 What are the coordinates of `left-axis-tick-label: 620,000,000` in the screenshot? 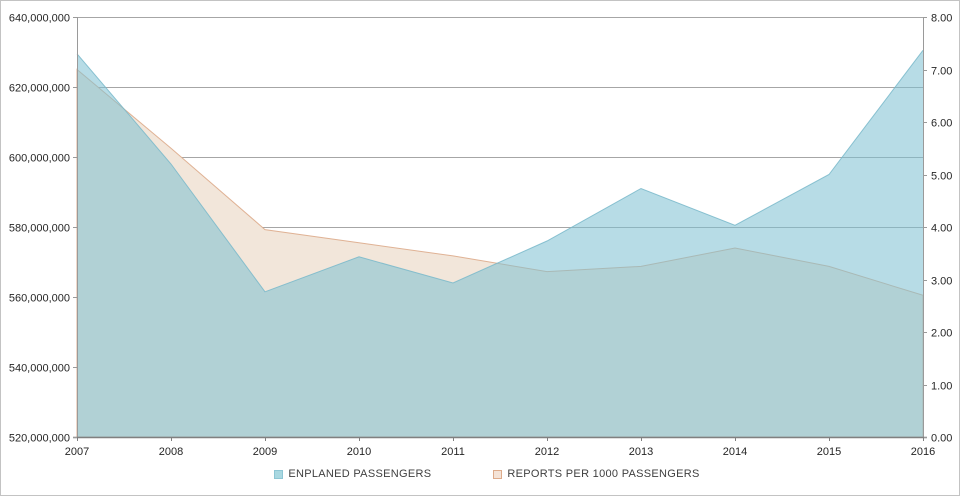 It's located at (39, 89).